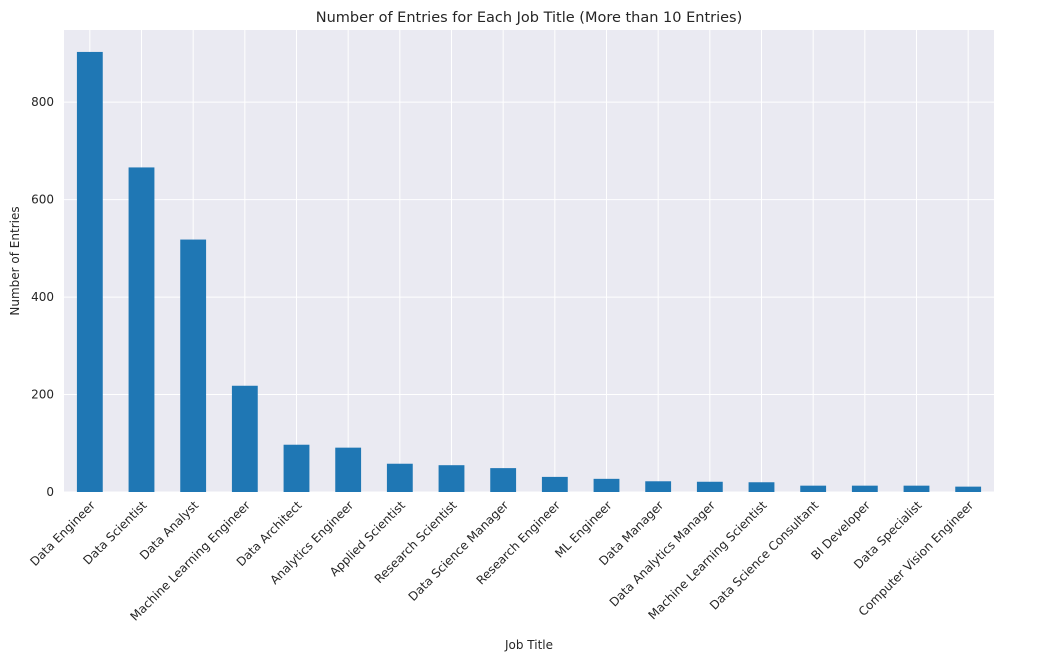  What do you see at coordinates (764, 555) in the screenshot?
I see `x-tick-label: Data Science Consultant` at bounding box center [764, 555].